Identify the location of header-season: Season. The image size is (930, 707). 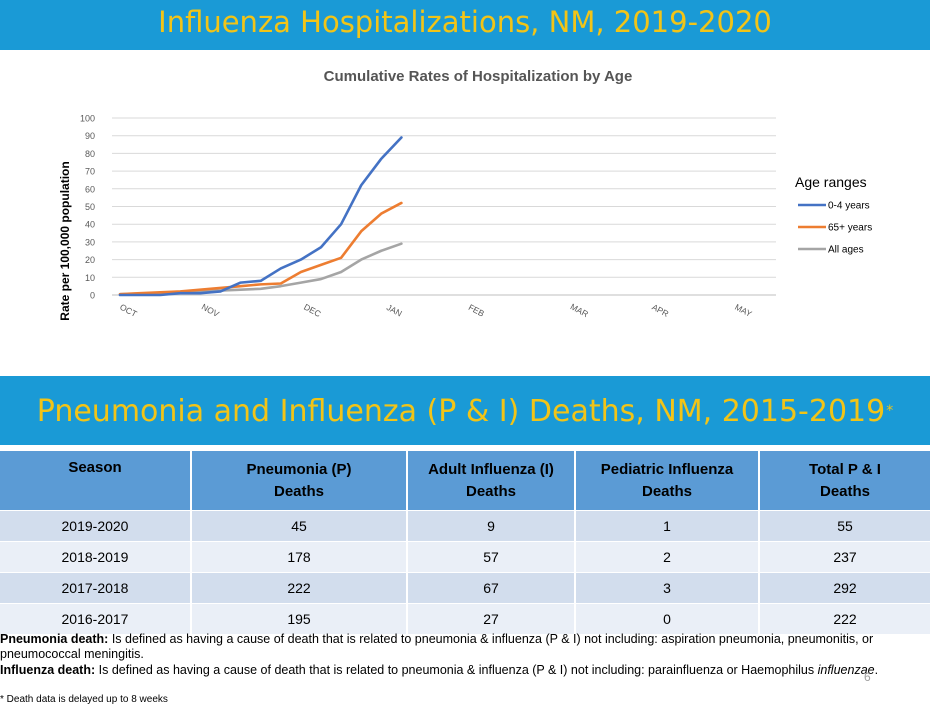
(96, 481).